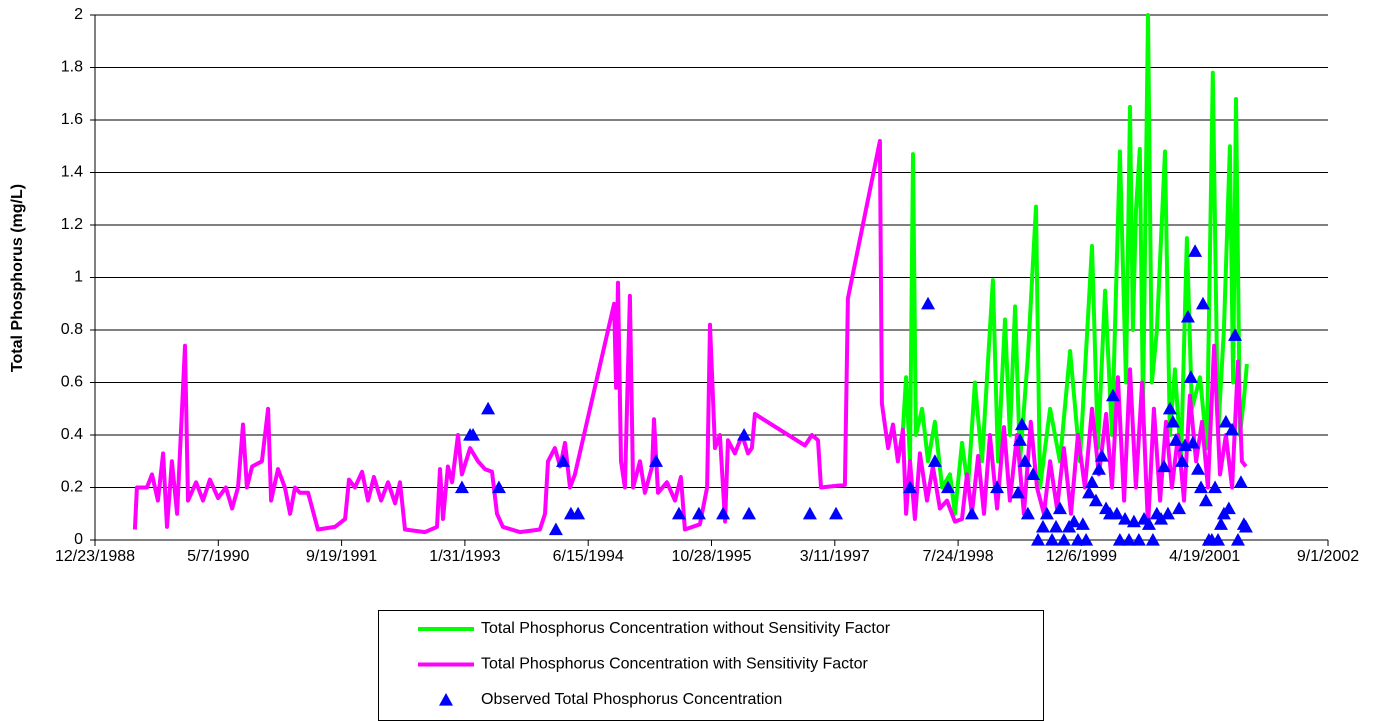  What do you see at coordinates (218, 556) in the screenshot?
I see `x-tick-label: 5/7/1990` at bounding box center [218, 556].